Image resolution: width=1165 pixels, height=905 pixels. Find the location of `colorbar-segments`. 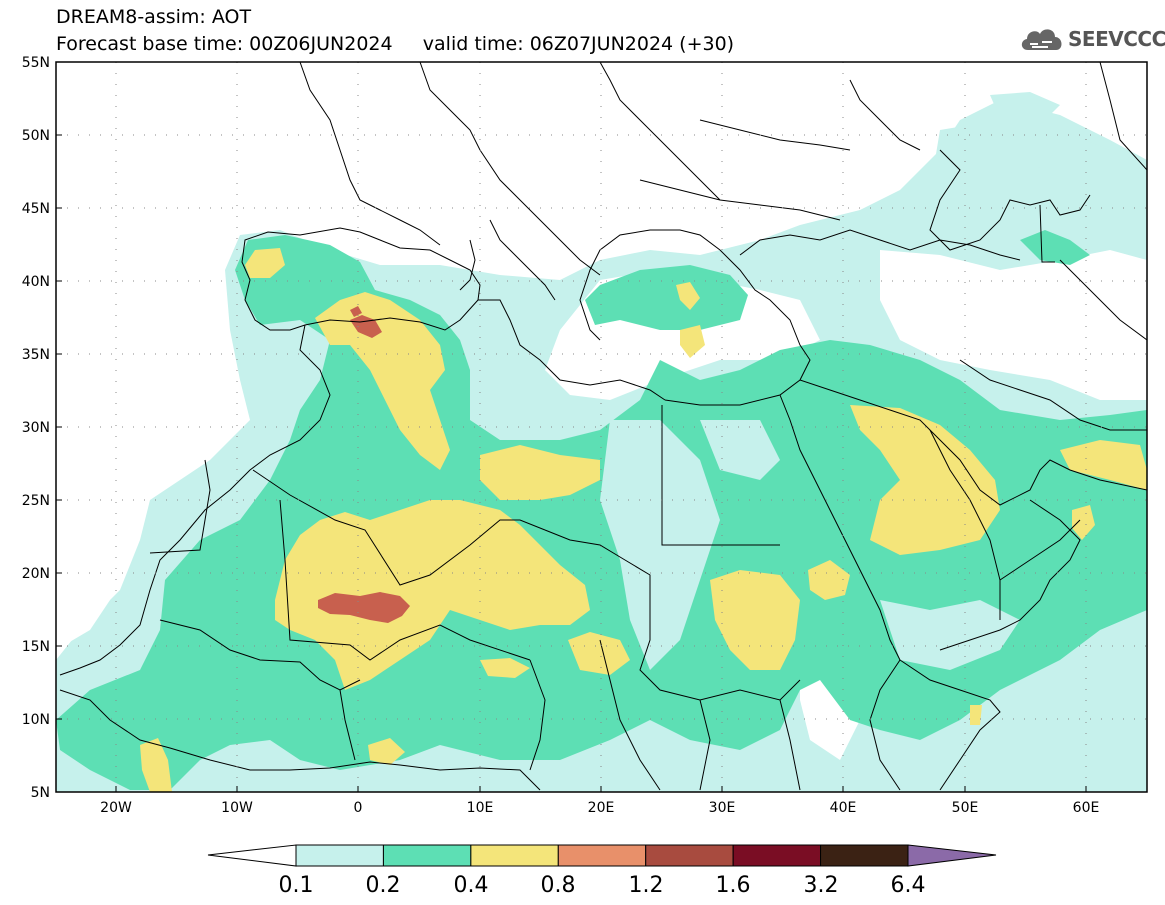

colorbar-segments is located at coordinates (602, 855).